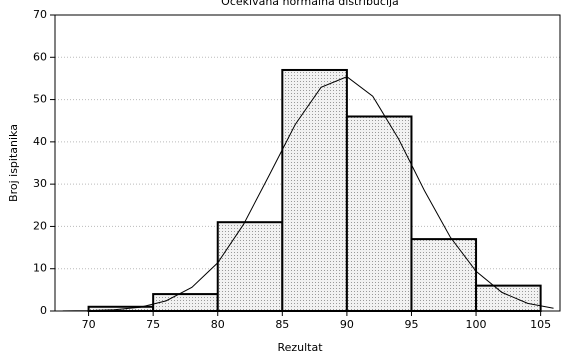  I want to click on x-axis-label: Rezultat, so click(300, 347).